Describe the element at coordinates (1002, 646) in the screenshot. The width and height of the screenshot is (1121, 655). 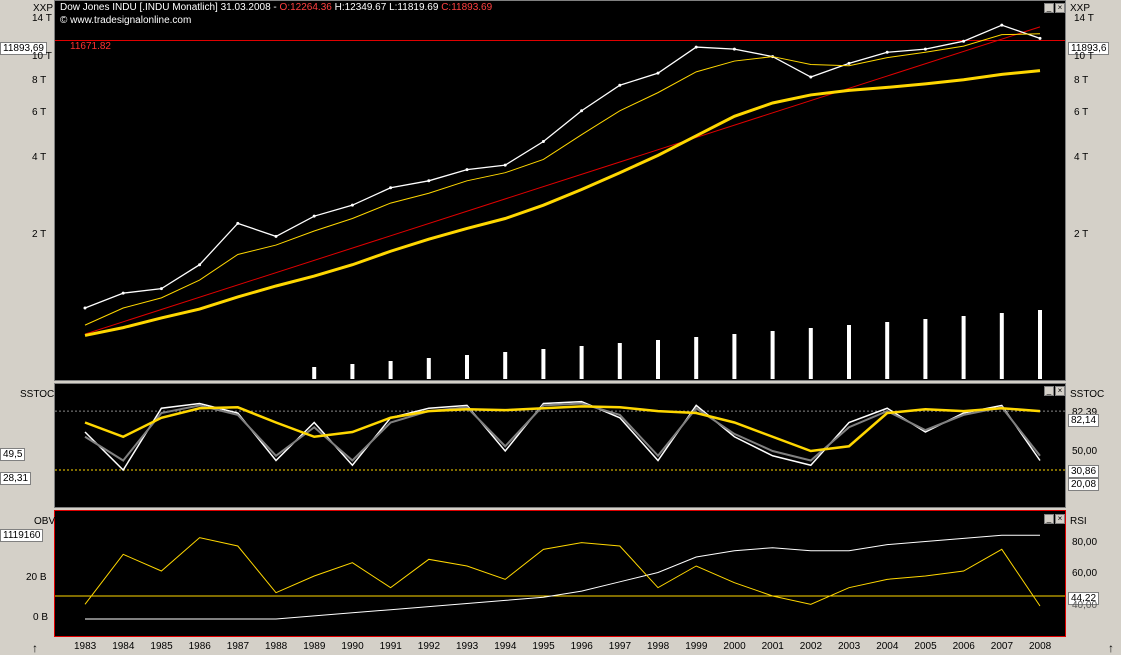
I see `x-tick-label: 2007` at that location.